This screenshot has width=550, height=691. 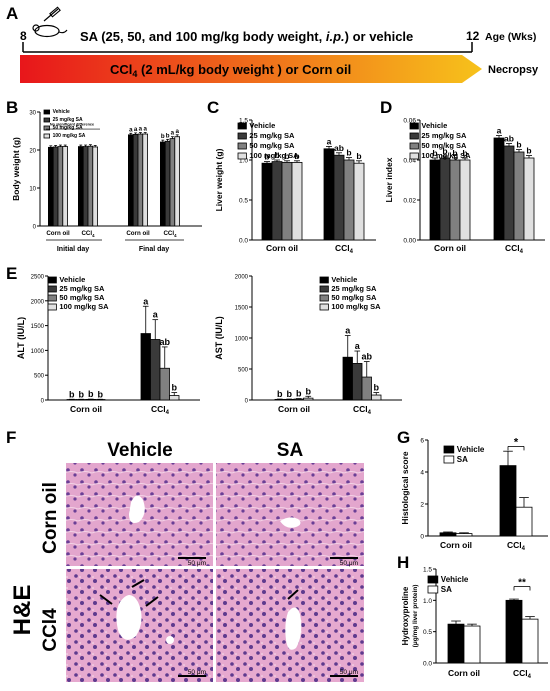 I want to click on y-axis-title: ALT (IU/L), so click(x=21, y=338).